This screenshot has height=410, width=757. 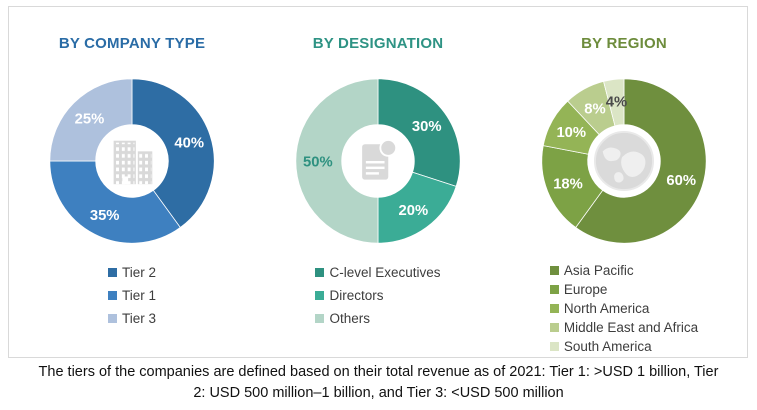 I want to click on donut-company-type: 40% 35% 25%, so click(x=132, y=161).